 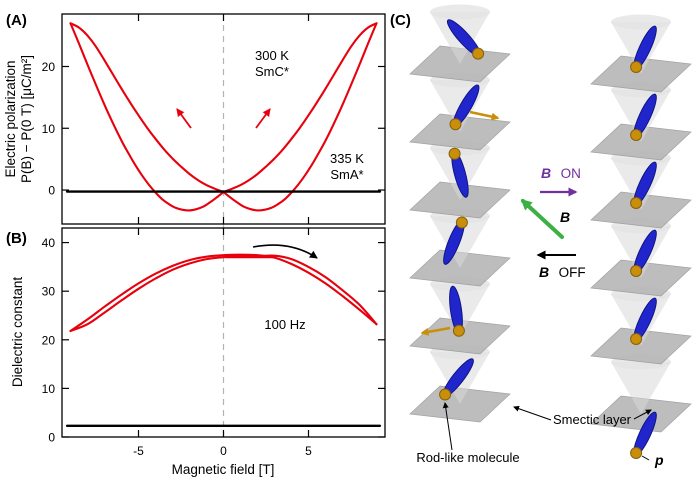 I want to click on annotation-300k: 300 K, so click(x=272, y=55).